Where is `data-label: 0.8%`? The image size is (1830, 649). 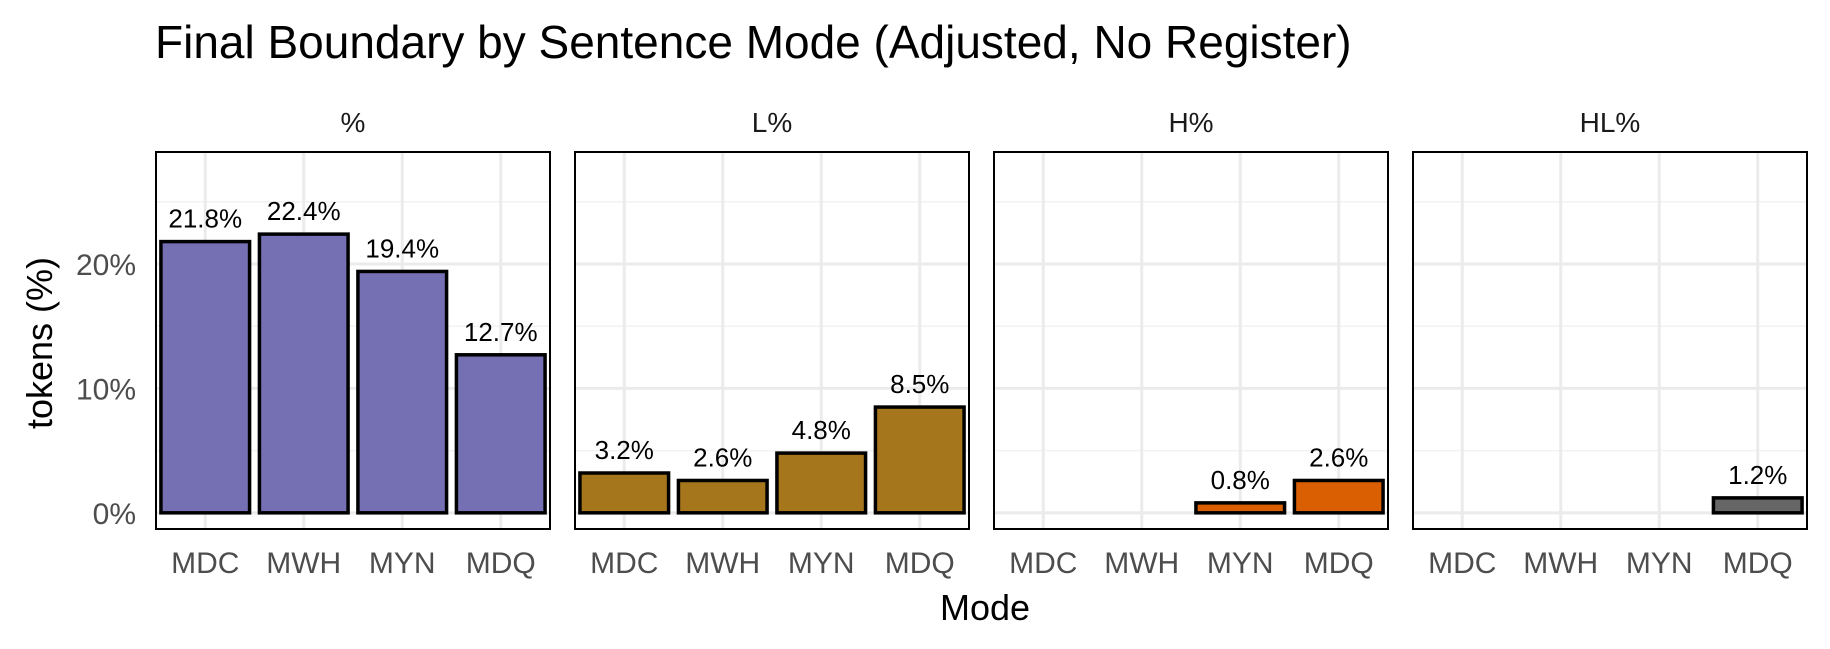
data-label: 0.8% is located at coordinates (1240, 480).